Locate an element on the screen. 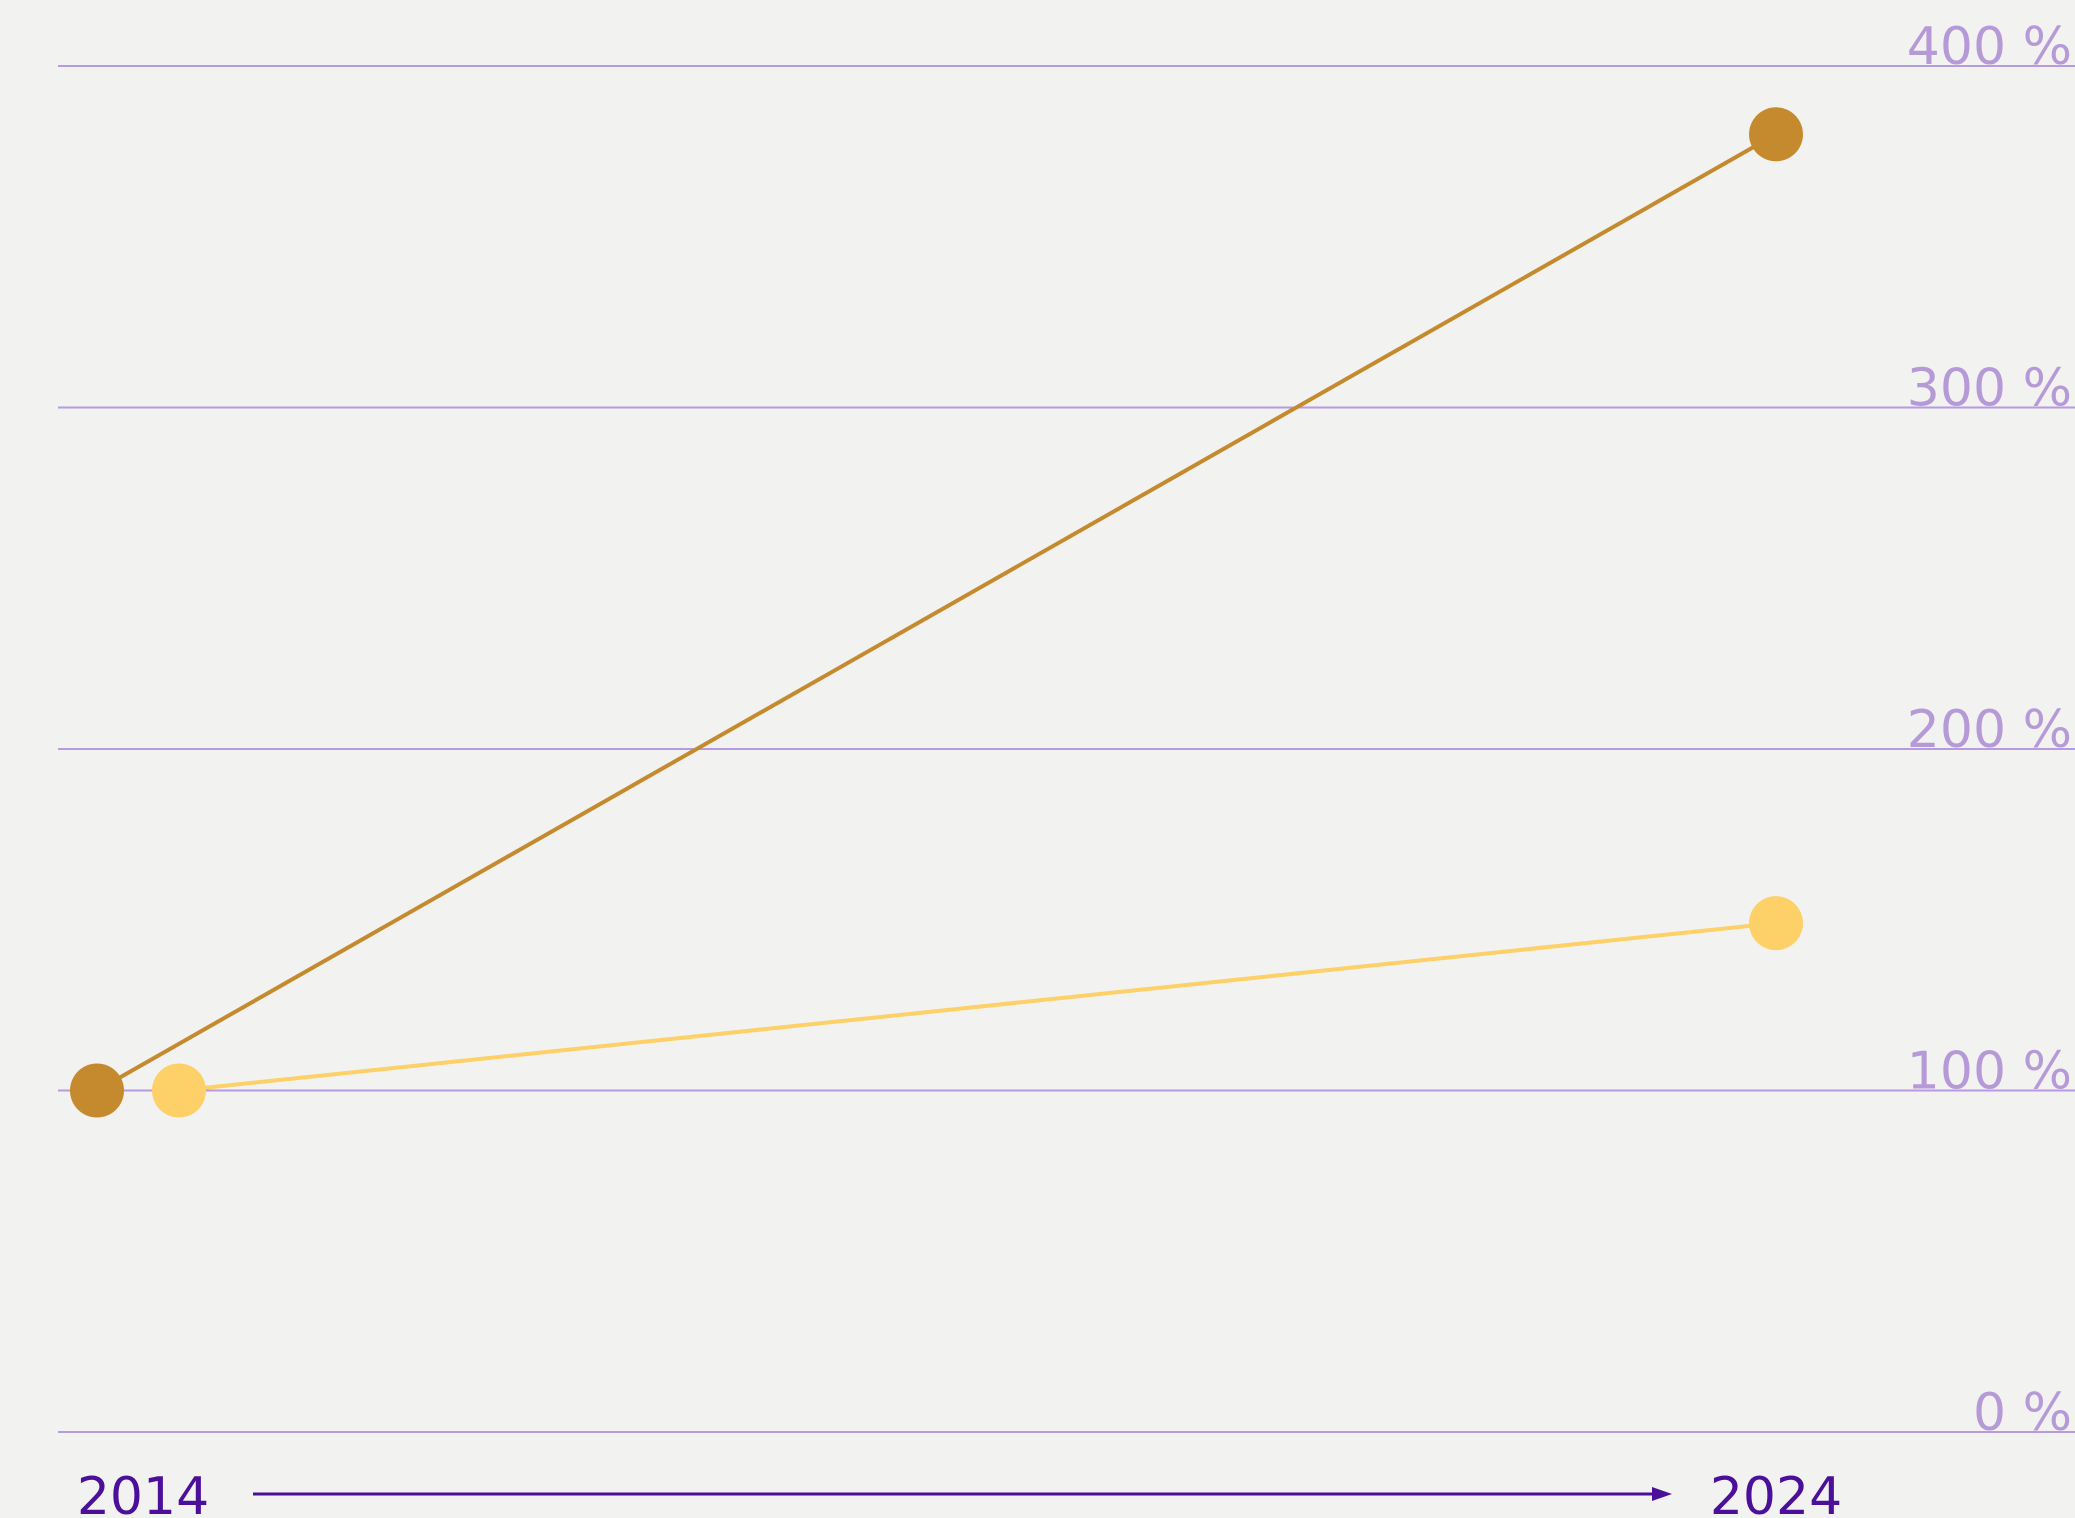 The height and width of the screenshot is (1518, 2075). y-tick-label: 200 % is located at coordinates (1989, 730).